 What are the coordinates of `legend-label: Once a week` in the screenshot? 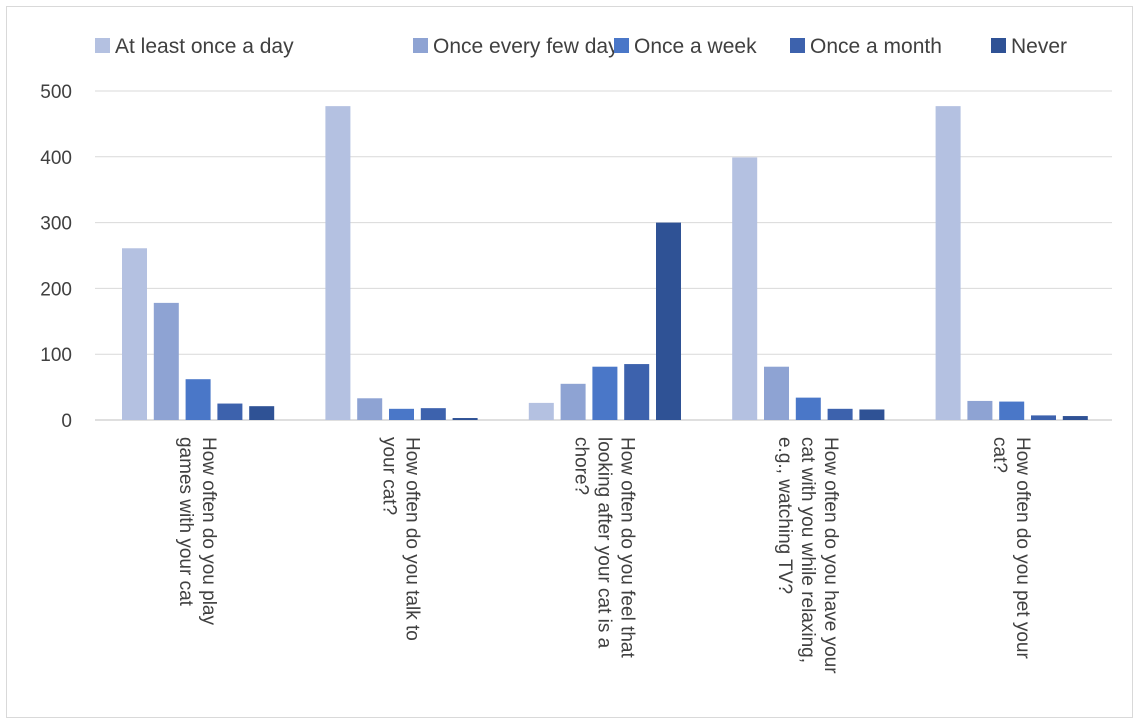 It's located at (695, 46).